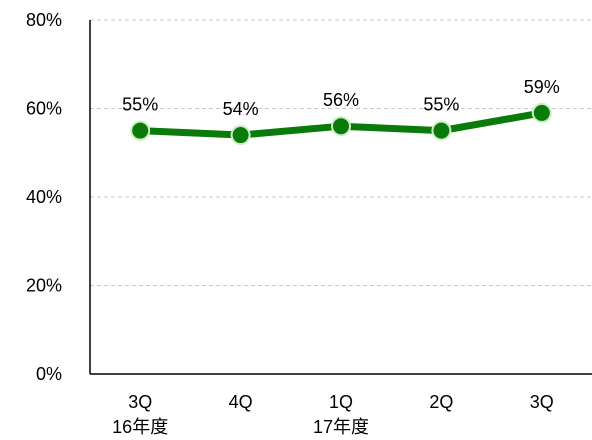 The width and height of the screenshot is (592, 440). Describe the element at coordinates (44, 109) in the screenshot. I see `y-tick-label: 60%` at that location.